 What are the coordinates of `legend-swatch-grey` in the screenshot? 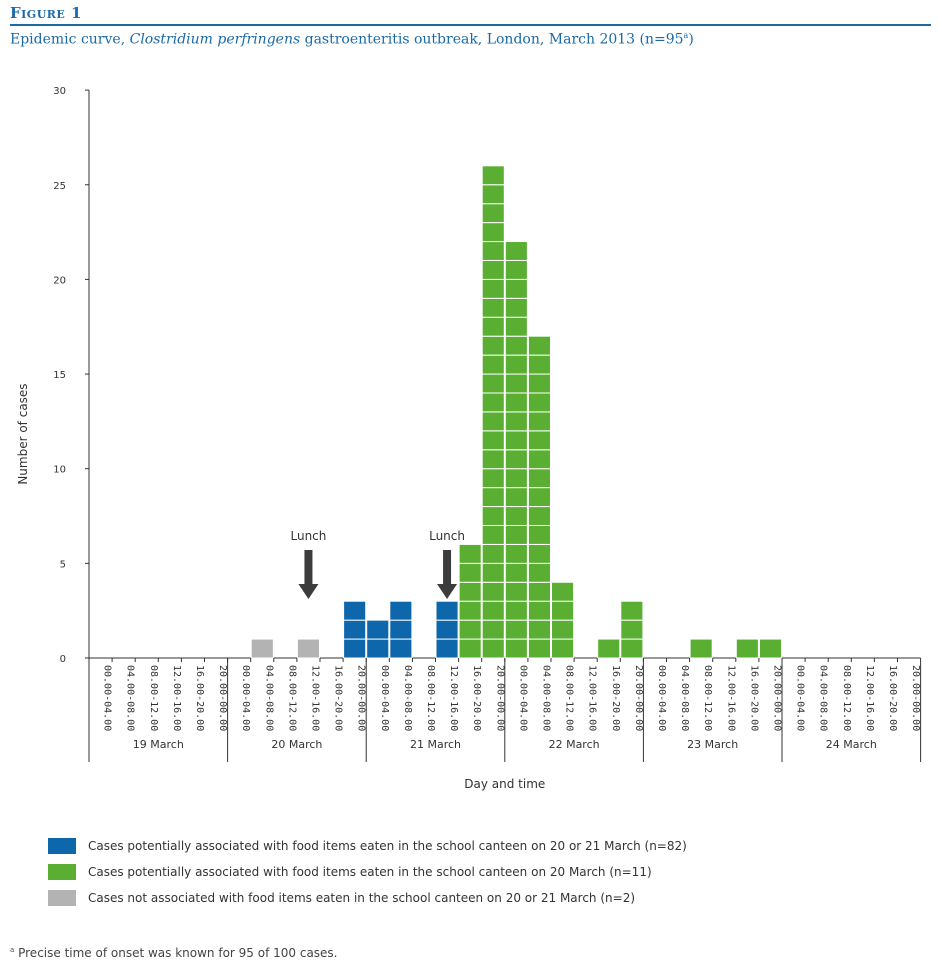 It's located at (62, 898).